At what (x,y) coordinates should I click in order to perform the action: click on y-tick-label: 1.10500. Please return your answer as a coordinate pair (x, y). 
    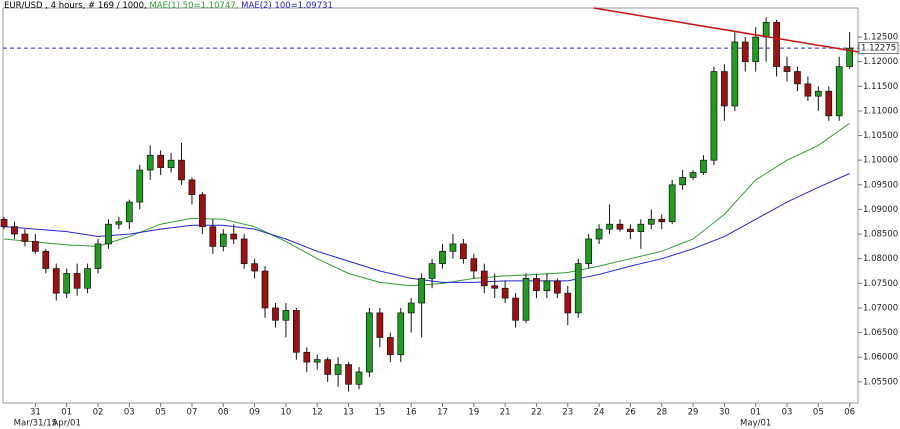
    Looking at the image, I should click on (880, 136).